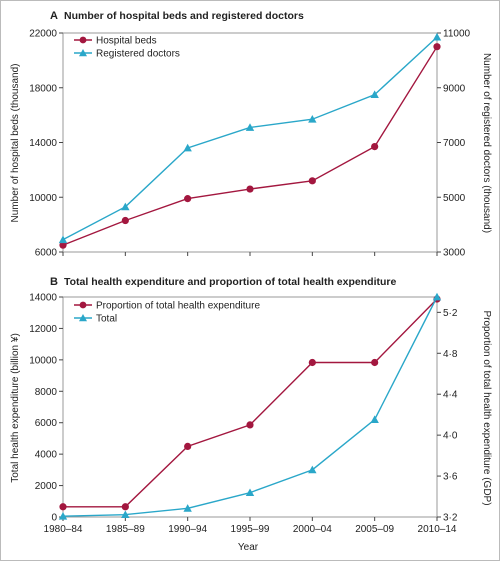 This screenshot has height=561, width=500. I want to click on panel-b-right-tick-label: 4·0, so click(450, 436).